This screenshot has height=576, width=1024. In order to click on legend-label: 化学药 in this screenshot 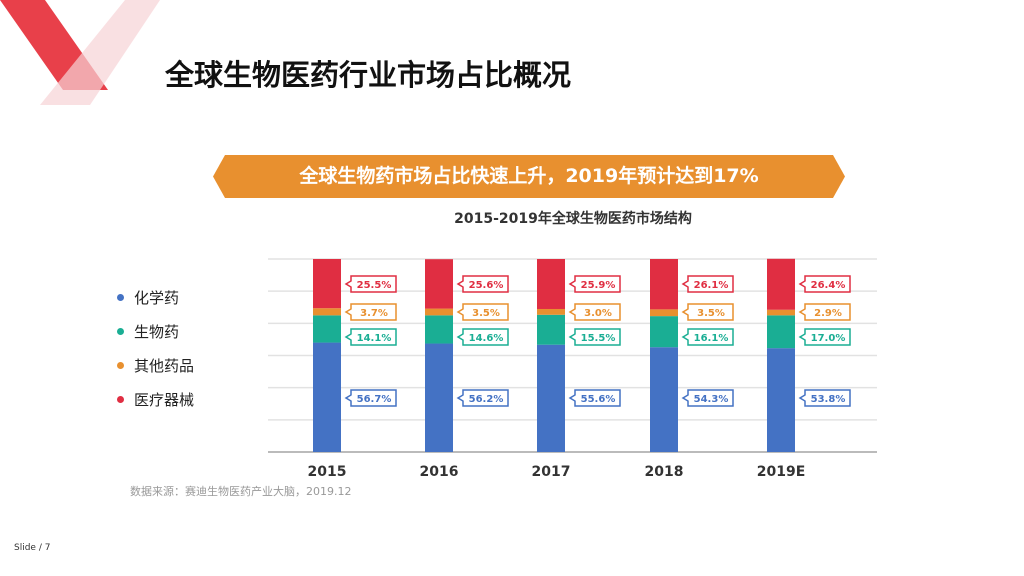, I will do `click(157, 298)`.